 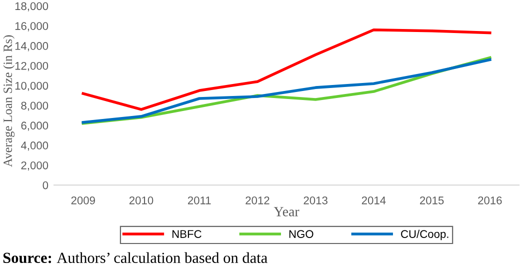 What do you see at coordinates (34, 146) in the screenshot?
I see `y-tick-label: 4,000` at bounding box center [34, 146].